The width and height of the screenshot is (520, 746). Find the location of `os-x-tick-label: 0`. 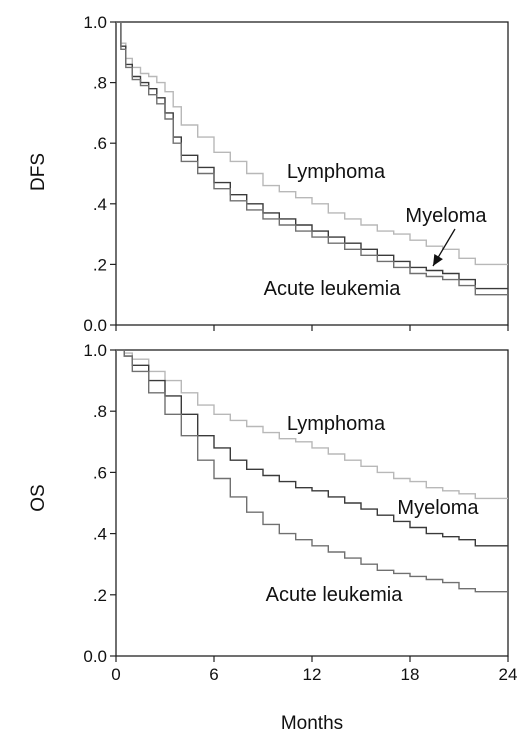

os-x-tick-label: 0 is located at coordinates (115, 674).